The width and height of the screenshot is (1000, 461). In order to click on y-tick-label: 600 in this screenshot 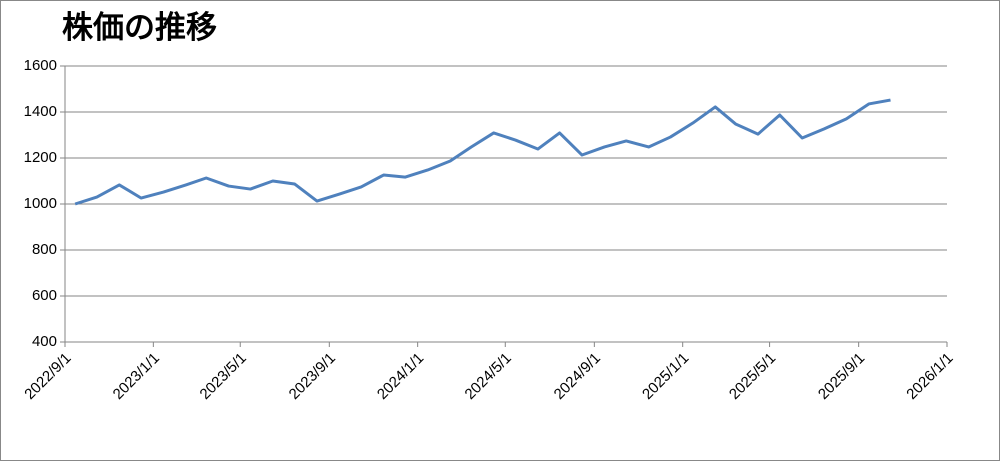, I will do `click(44, 295)`.